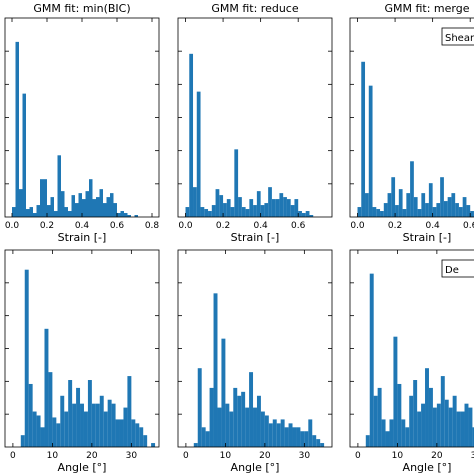 The image size is (474, 474). I want to click on x-tick-label: 20, so click(265, 456).